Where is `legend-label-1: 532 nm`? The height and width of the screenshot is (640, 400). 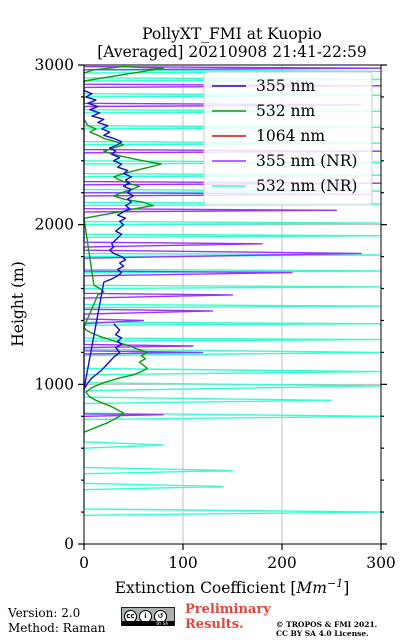
legend-label-1: 532 nm is located at coordinates (285, 111).